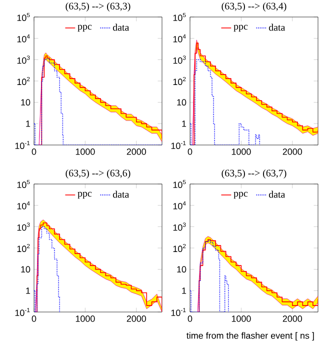  I want to click on chart-title: (63,5) --> (63,7), so click(254, 173).